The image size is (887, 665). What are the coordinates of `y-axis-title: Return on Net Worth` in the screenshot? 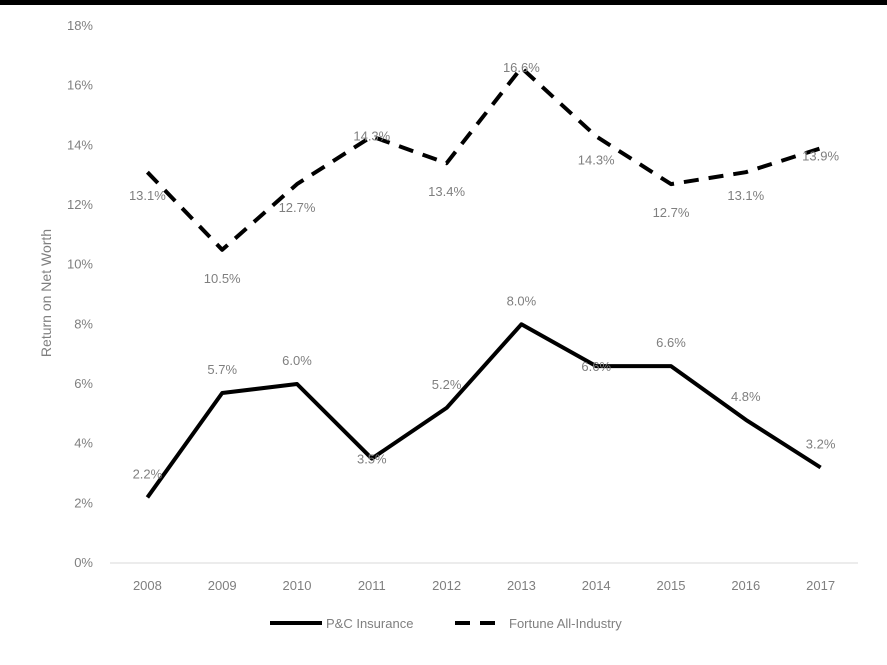 It's located at (46, 293).